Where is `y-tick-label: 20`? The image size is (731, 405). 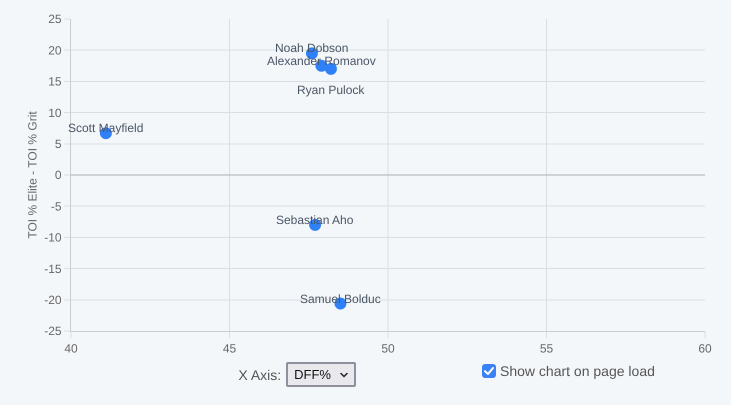 y-tick-label: 20 is located at coordinates (55, 50).